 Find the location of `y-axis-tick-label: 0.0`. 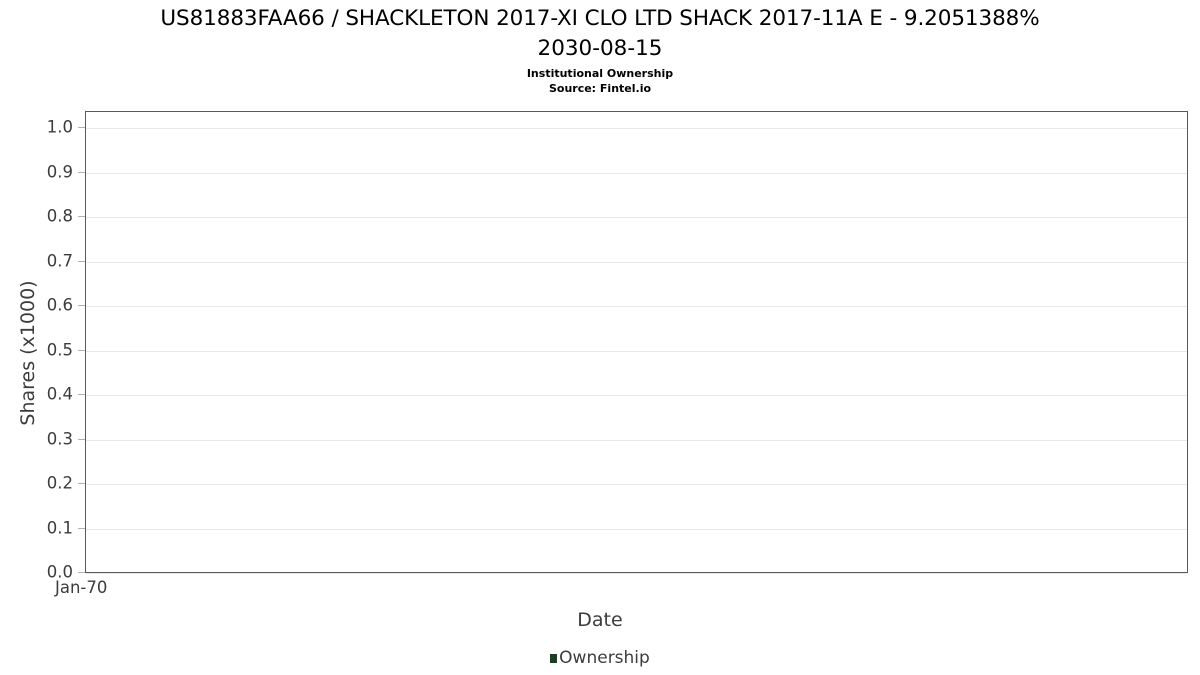

y-axis-tick-label: 0.0 is located at coordinates (59, 572).